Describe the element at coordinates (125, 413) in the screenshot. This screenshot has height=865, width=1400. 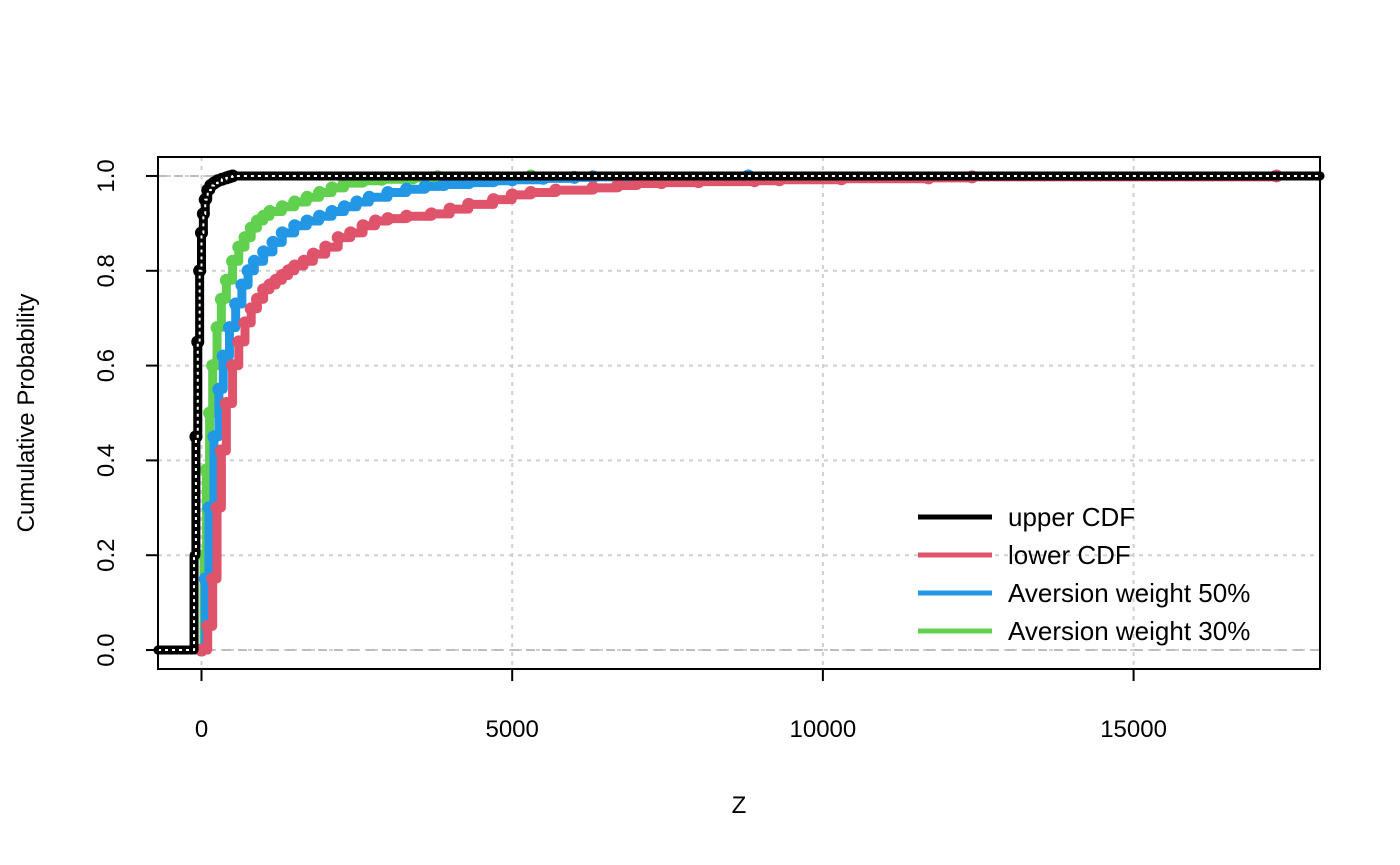
I see `y-axis: 0.0 0.2 0.4 0.6 0.8 1.0` at that location.